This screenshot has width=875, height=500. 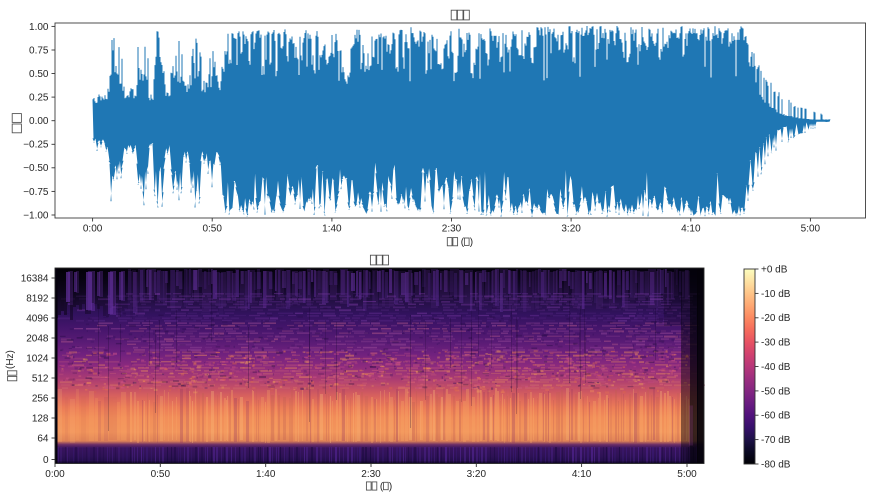 I want to click on svg-text: 0.25, so click(x=39, y=98).